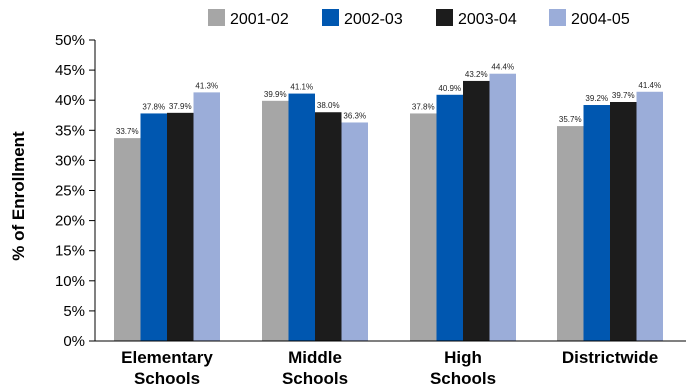  I want to click on data-label: 33.7%, so click(127, 131).